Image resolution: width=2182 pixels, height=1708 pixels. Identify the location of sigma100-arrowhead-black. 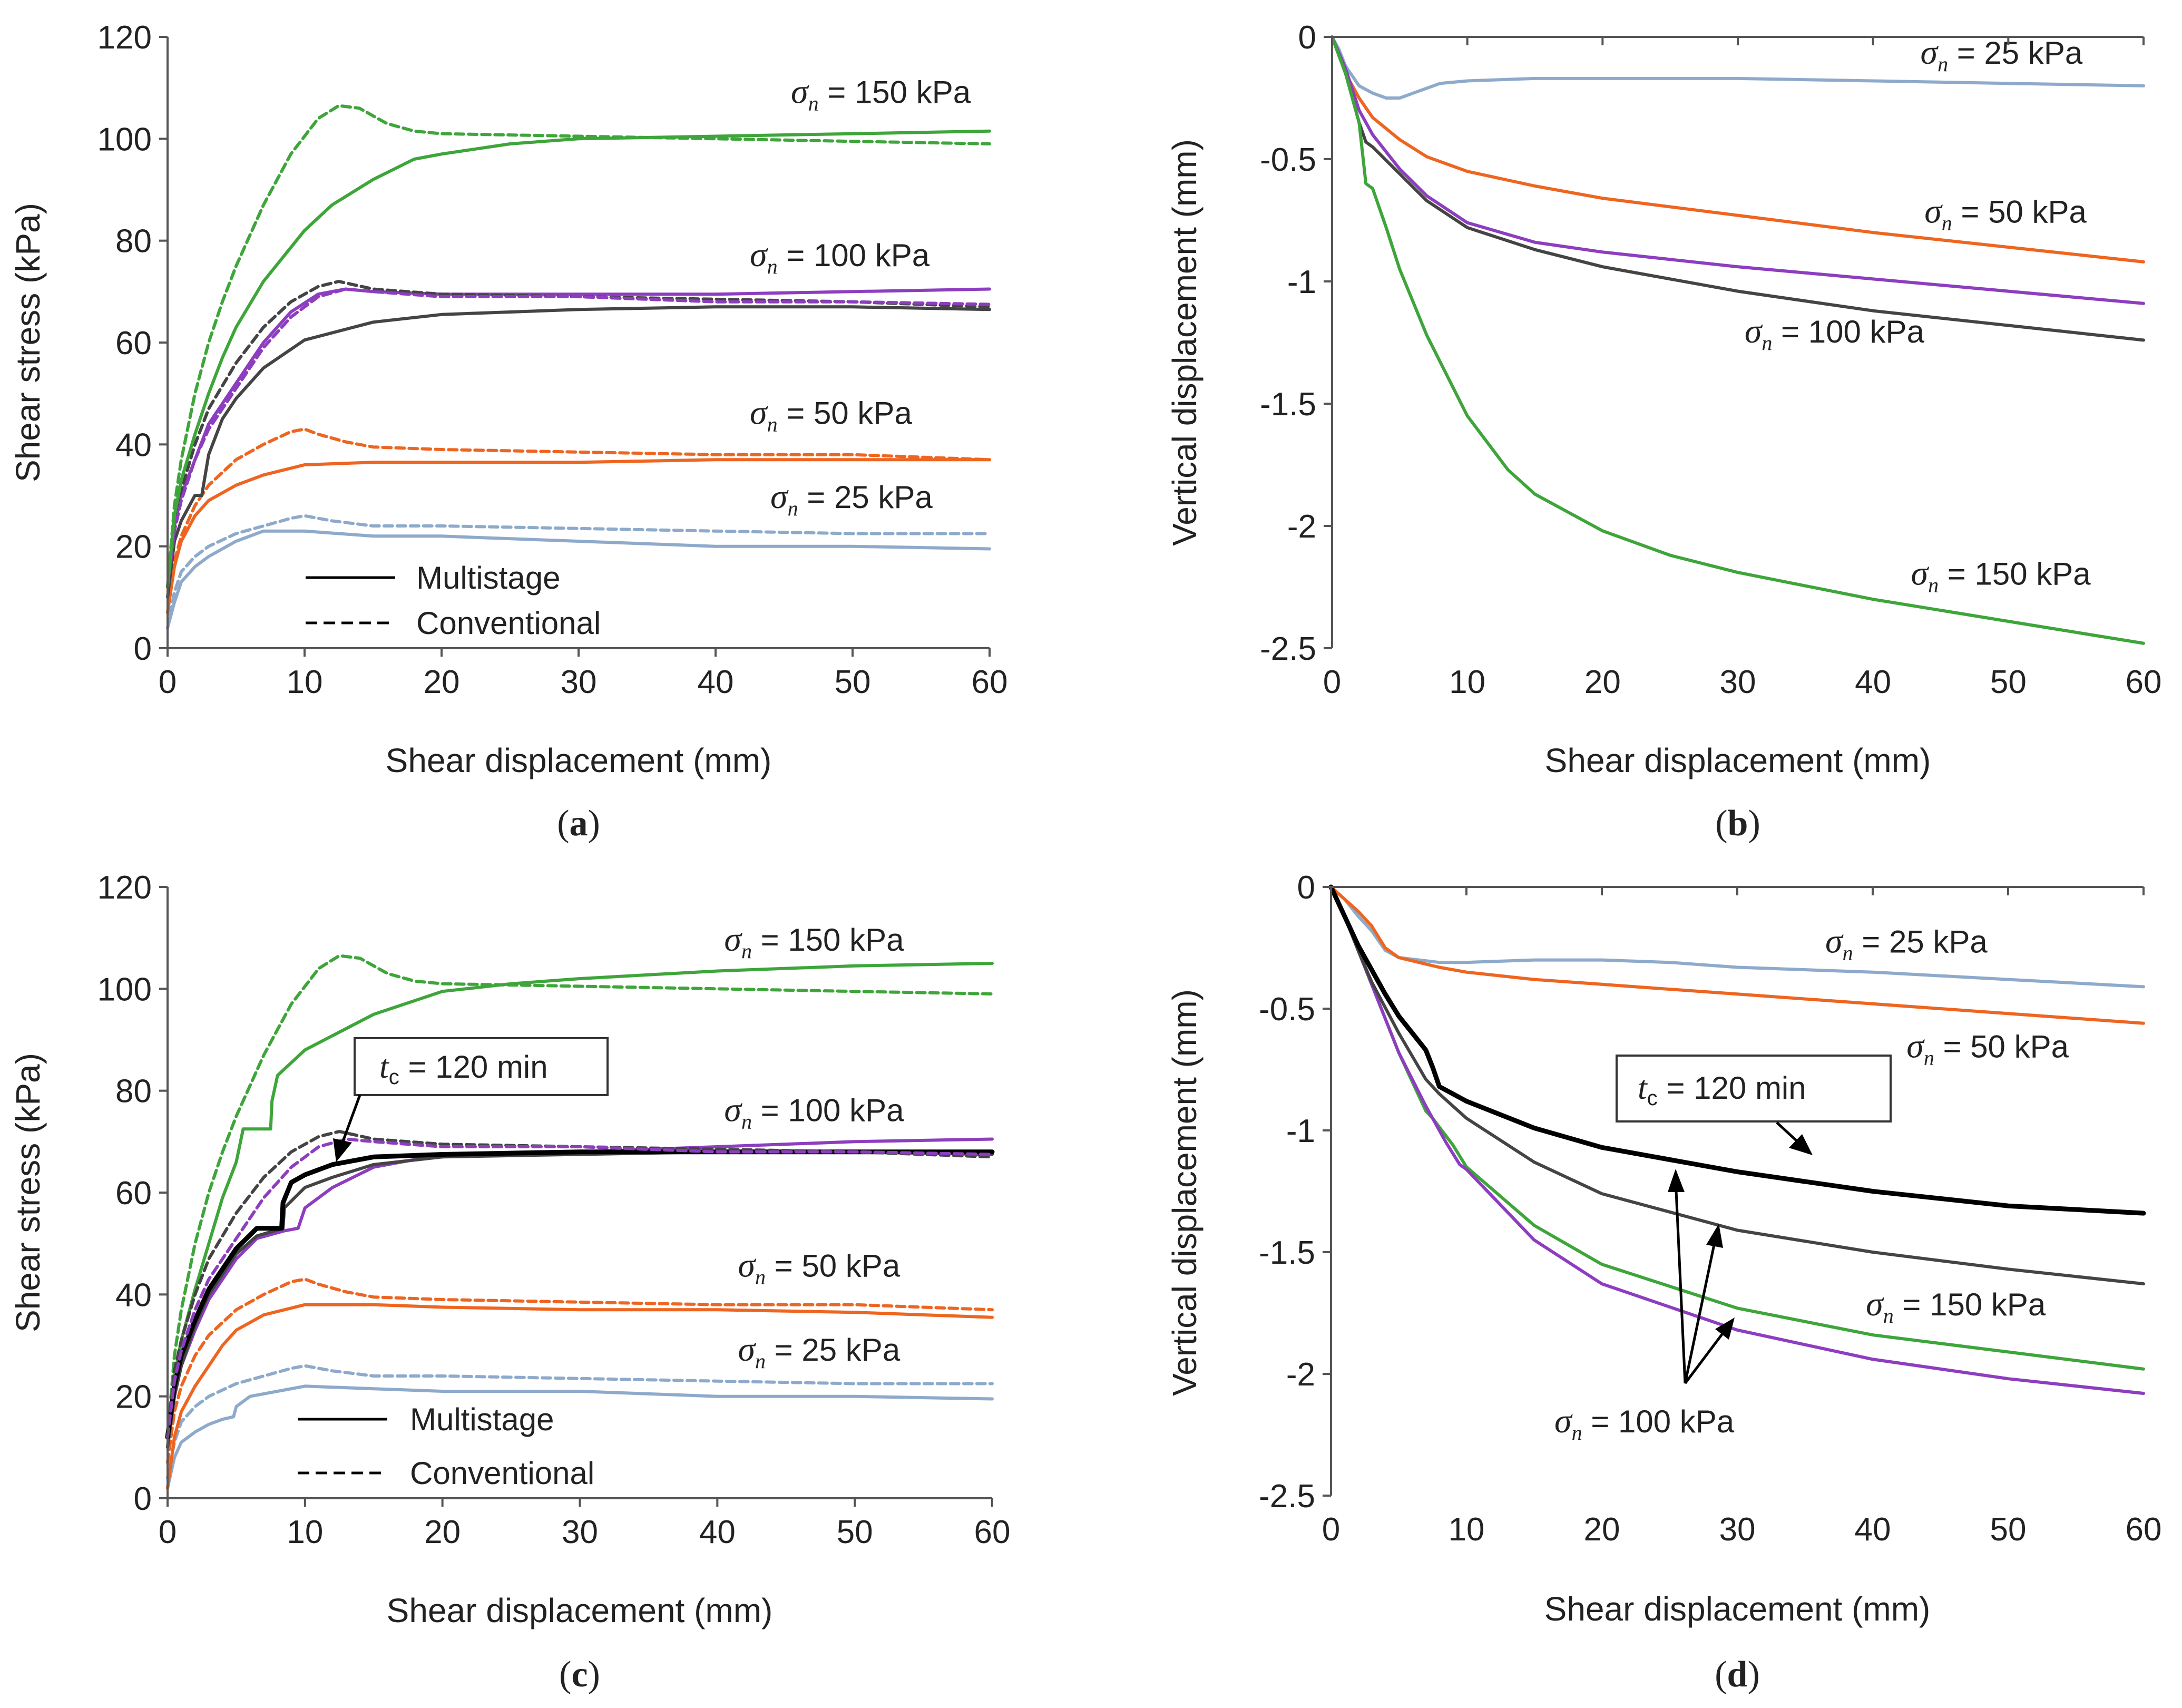
(1676, 1180).